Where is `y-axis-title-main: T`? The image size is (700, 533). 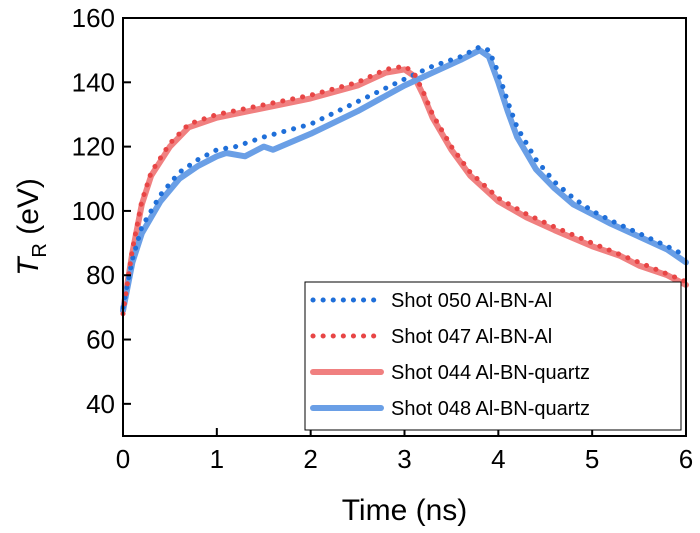 y-axis-title-main: T is located at coordinates (28, 265).